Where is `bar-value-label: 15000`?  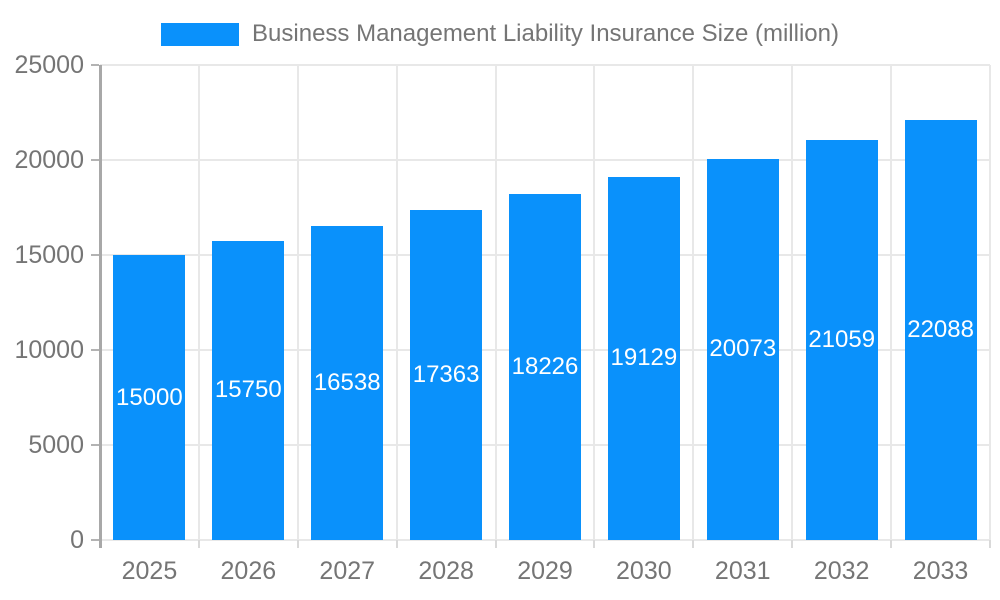 bar-value-label: 15000 is located at coordinates (149, 397).